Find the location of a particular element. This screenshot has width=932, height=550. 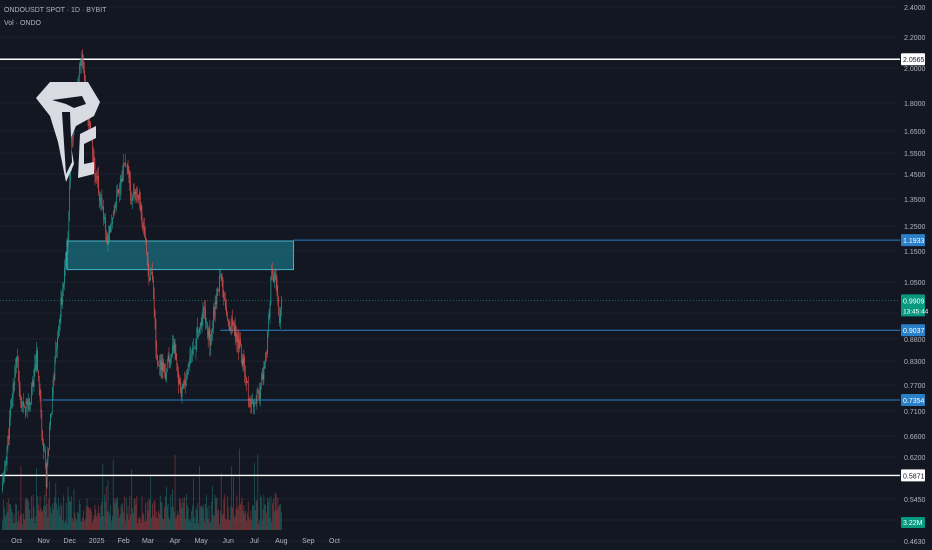

current-price-tag is located at coordinates (913, 305).